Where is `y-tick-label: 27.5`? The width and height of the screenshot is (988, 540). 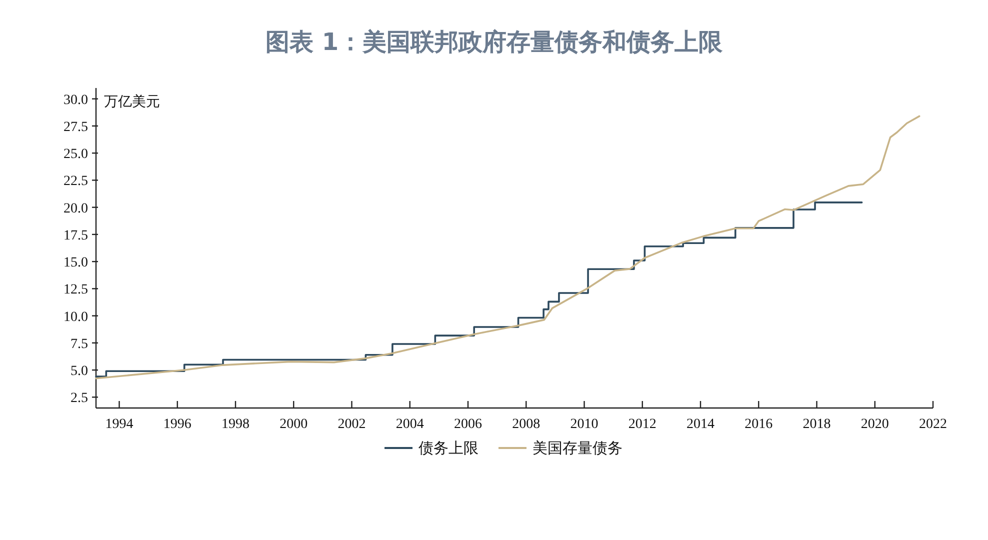 y-tick-label: 27.5 is located at coordinates (76, 127).